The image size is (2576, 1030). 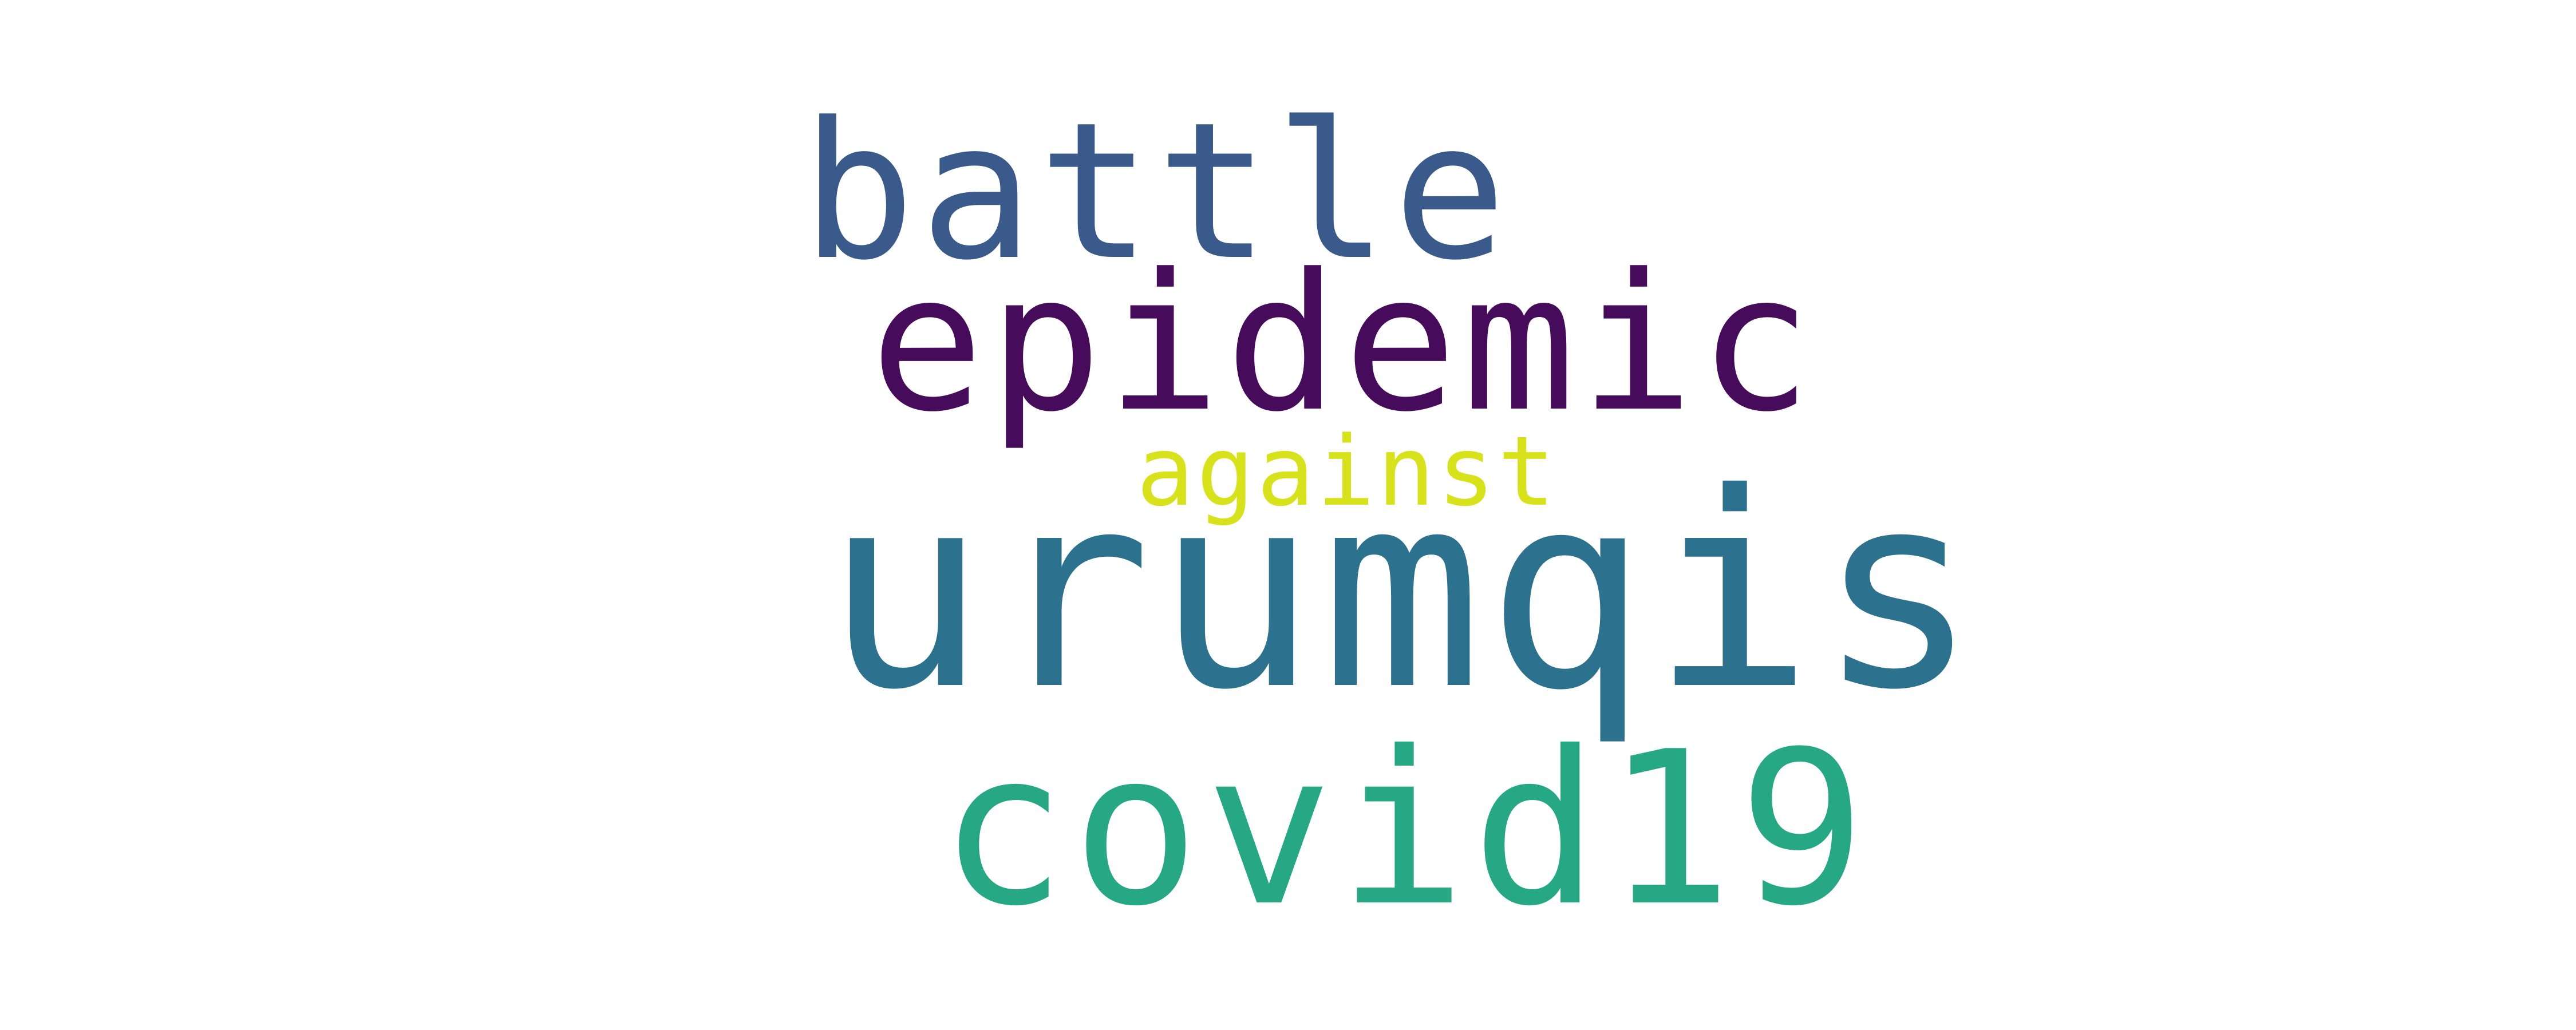 I want to click on word-against: against, so click(x=1347, y=471).